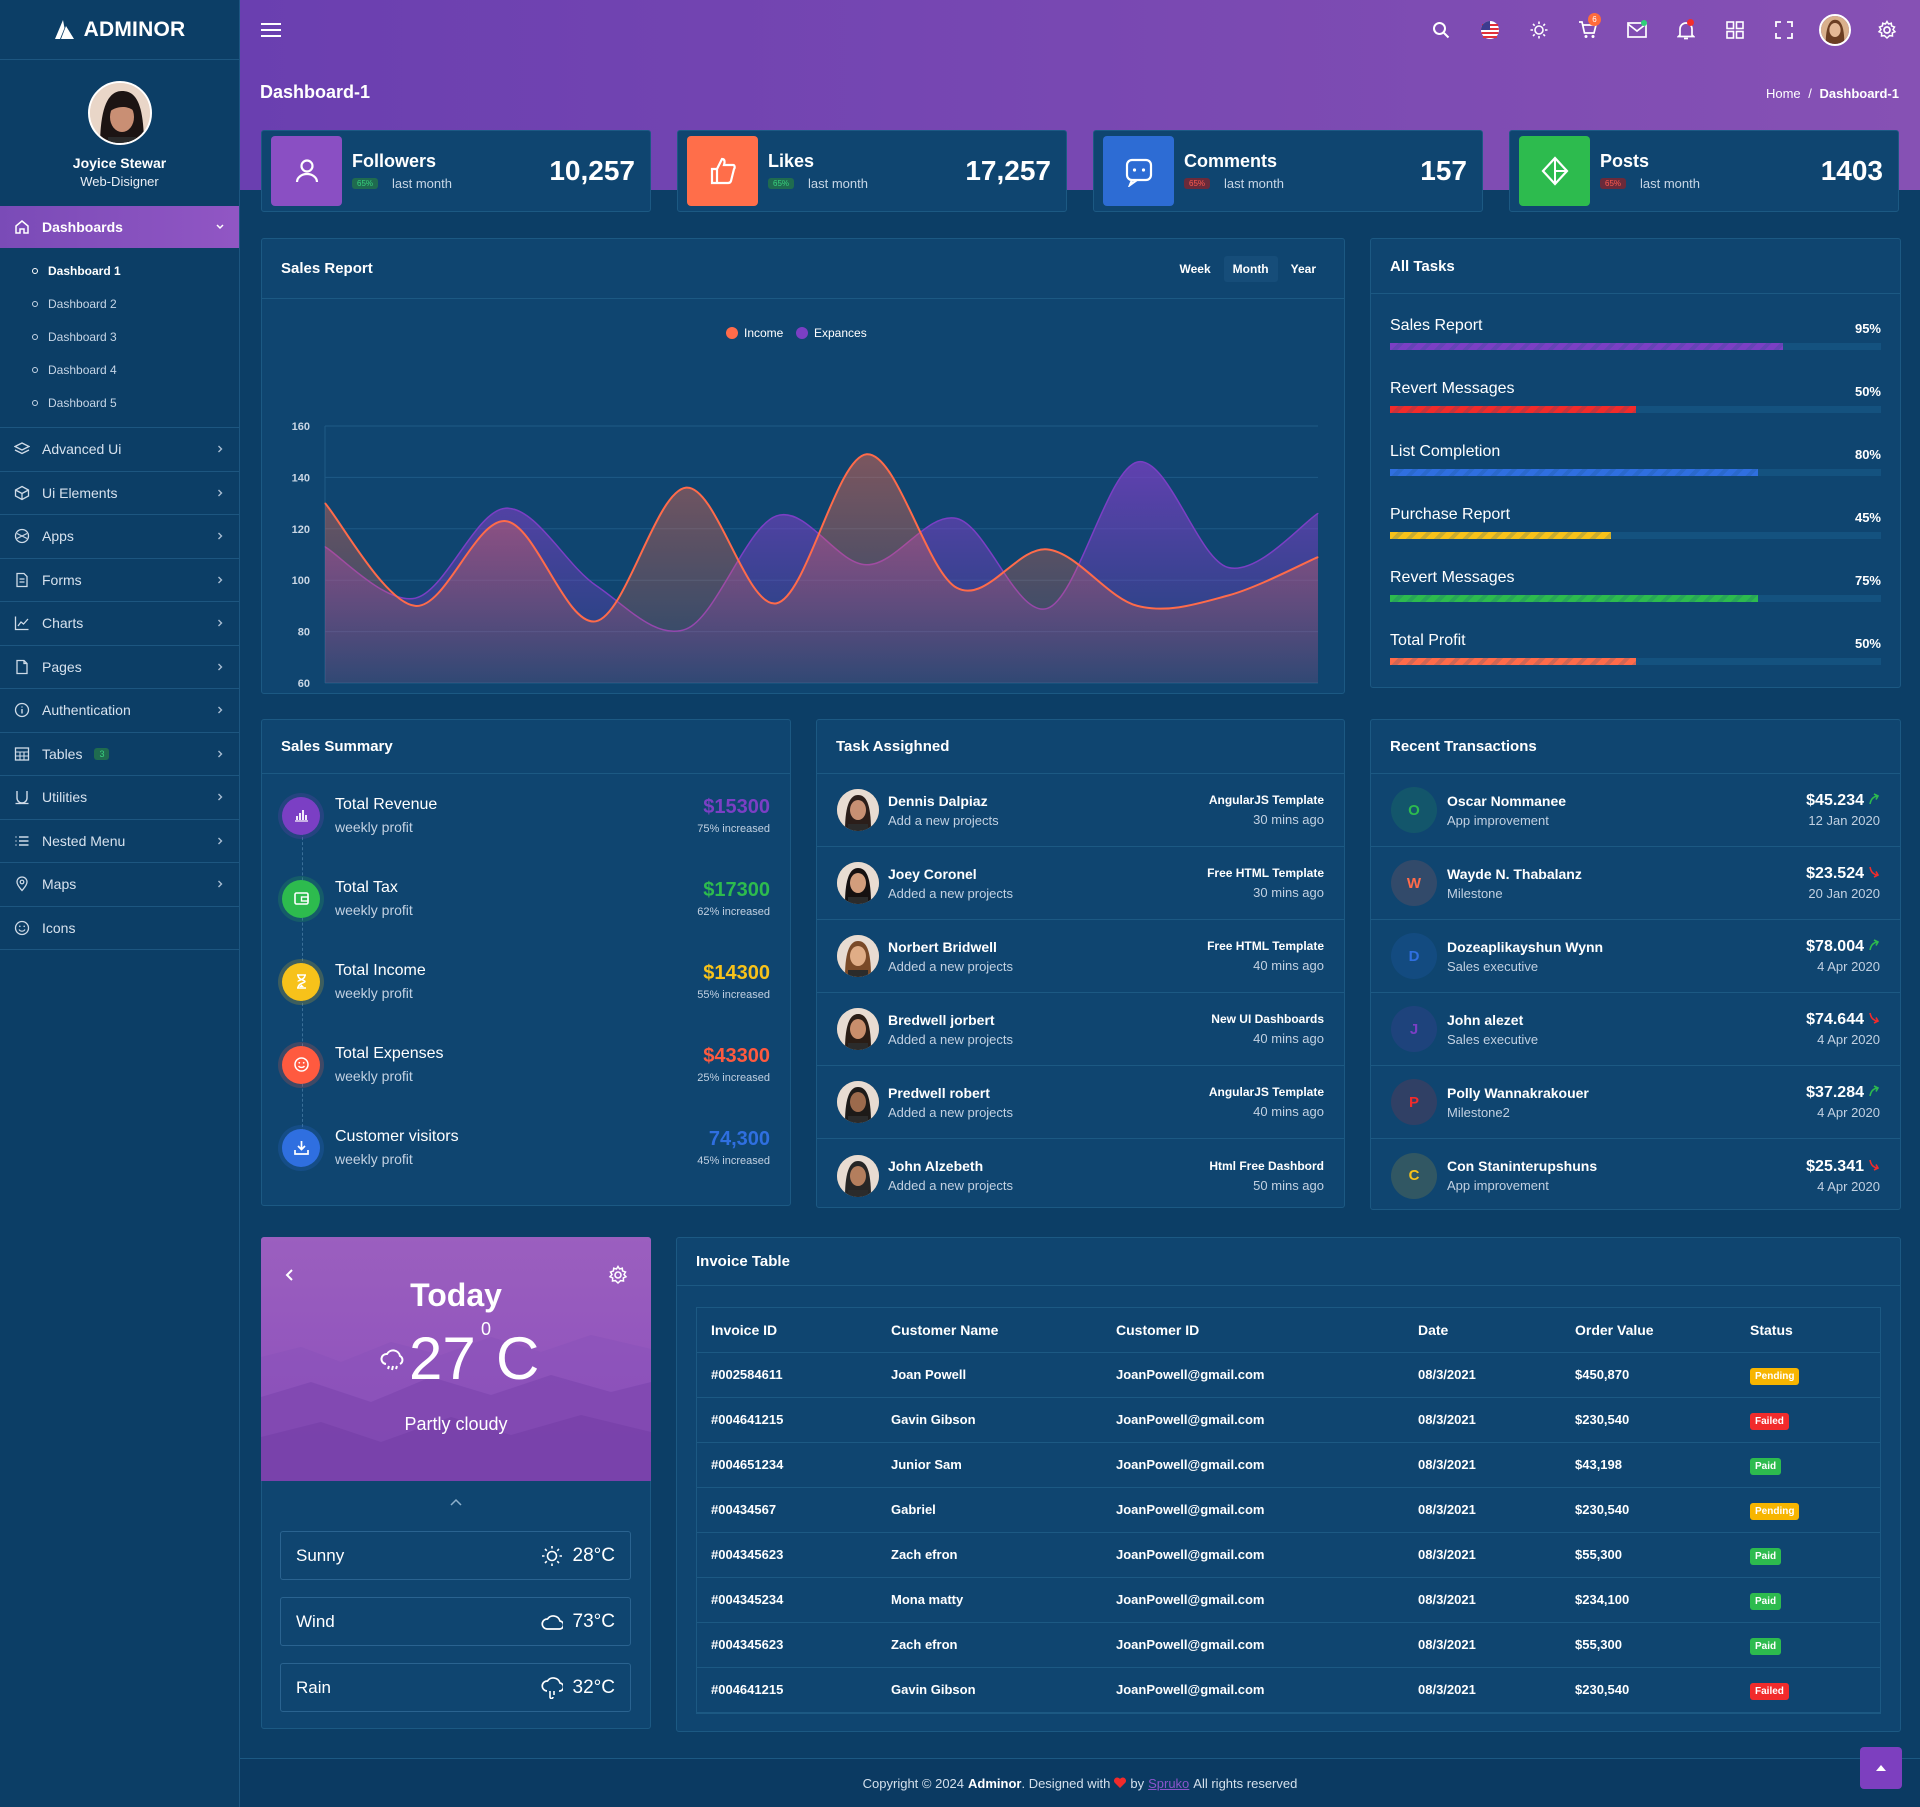  What do you see at coordinates (1482, 1330) in the screenshot?
I see `column-header: Date` at bounding box center [1482, 1330].